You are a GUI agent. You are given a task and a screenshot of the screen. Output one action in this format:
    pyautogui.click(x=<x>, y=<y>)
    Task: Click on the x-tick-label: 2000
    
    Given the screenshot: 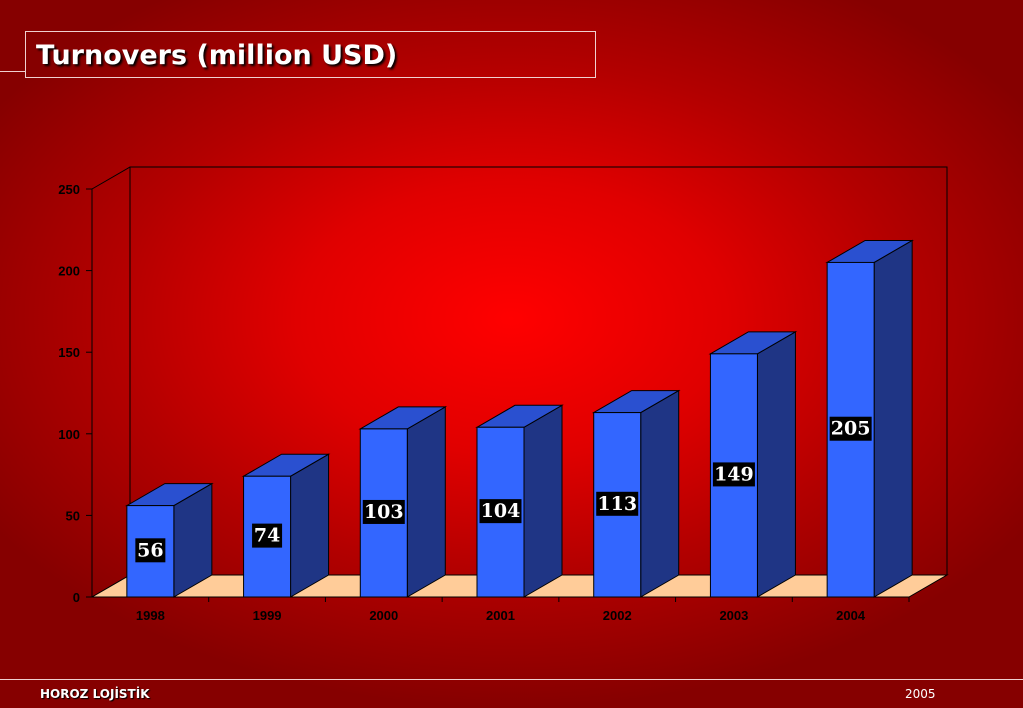 What is the action you would take?
    pyautogui.click(x=383, y=615)
    